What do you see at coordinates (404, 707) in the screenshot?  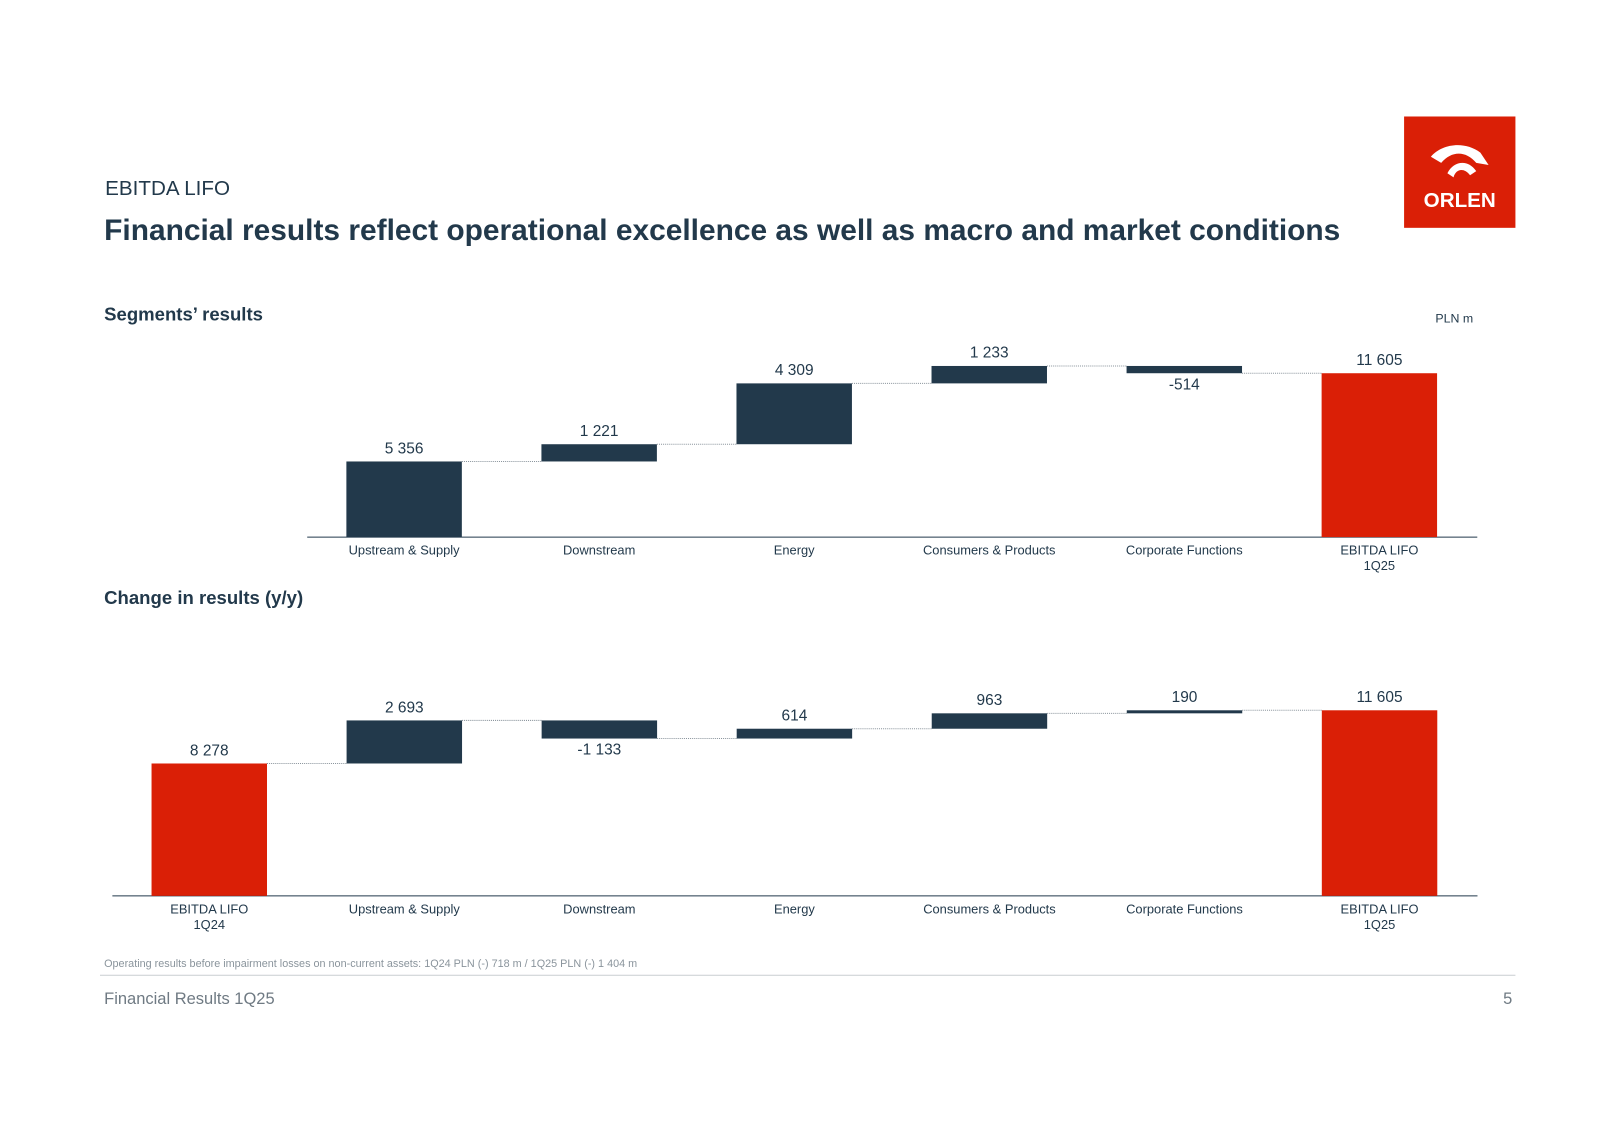 I see `value-label: 2 693` at bounding box center [404, 707].